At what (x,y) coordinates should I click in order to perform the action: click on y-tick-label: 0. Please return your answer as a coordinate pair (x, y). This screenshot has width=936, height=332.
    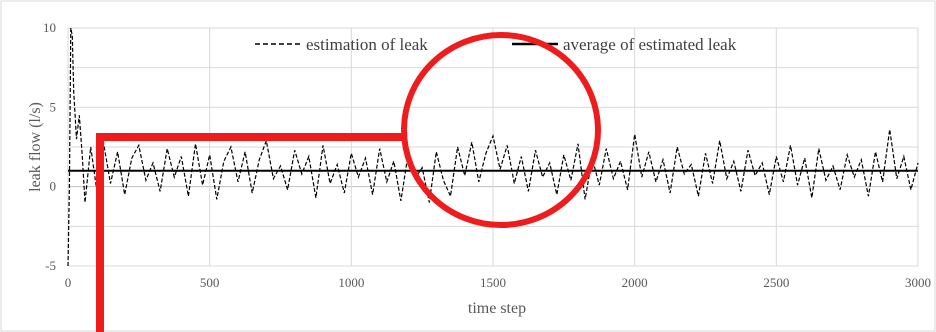
    Looking at the image, I should click on (53, 186).